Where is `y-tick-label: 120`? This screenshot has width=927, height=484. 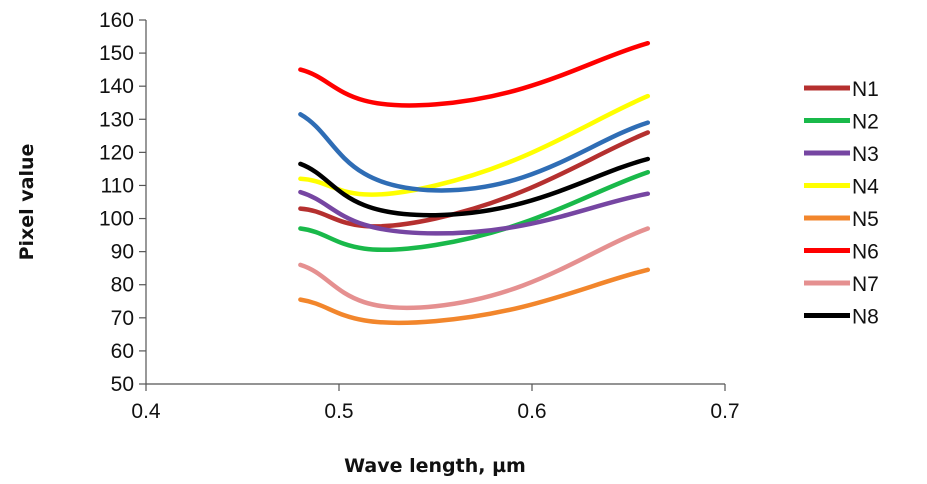 y-tick-label: 120 is located at coordinates (116, 152).